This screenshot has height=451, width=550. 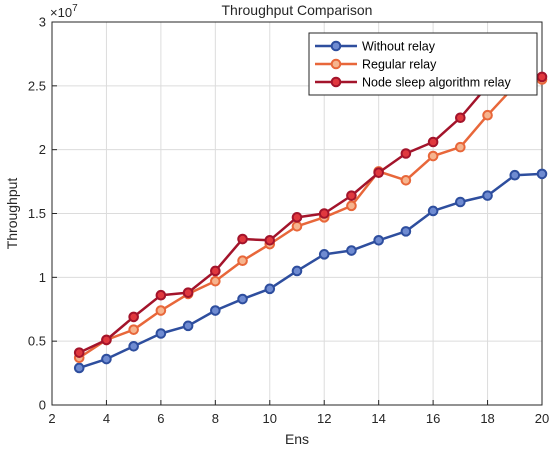 I want to click on x-tick-label: 4, so click(x=106, y=418).